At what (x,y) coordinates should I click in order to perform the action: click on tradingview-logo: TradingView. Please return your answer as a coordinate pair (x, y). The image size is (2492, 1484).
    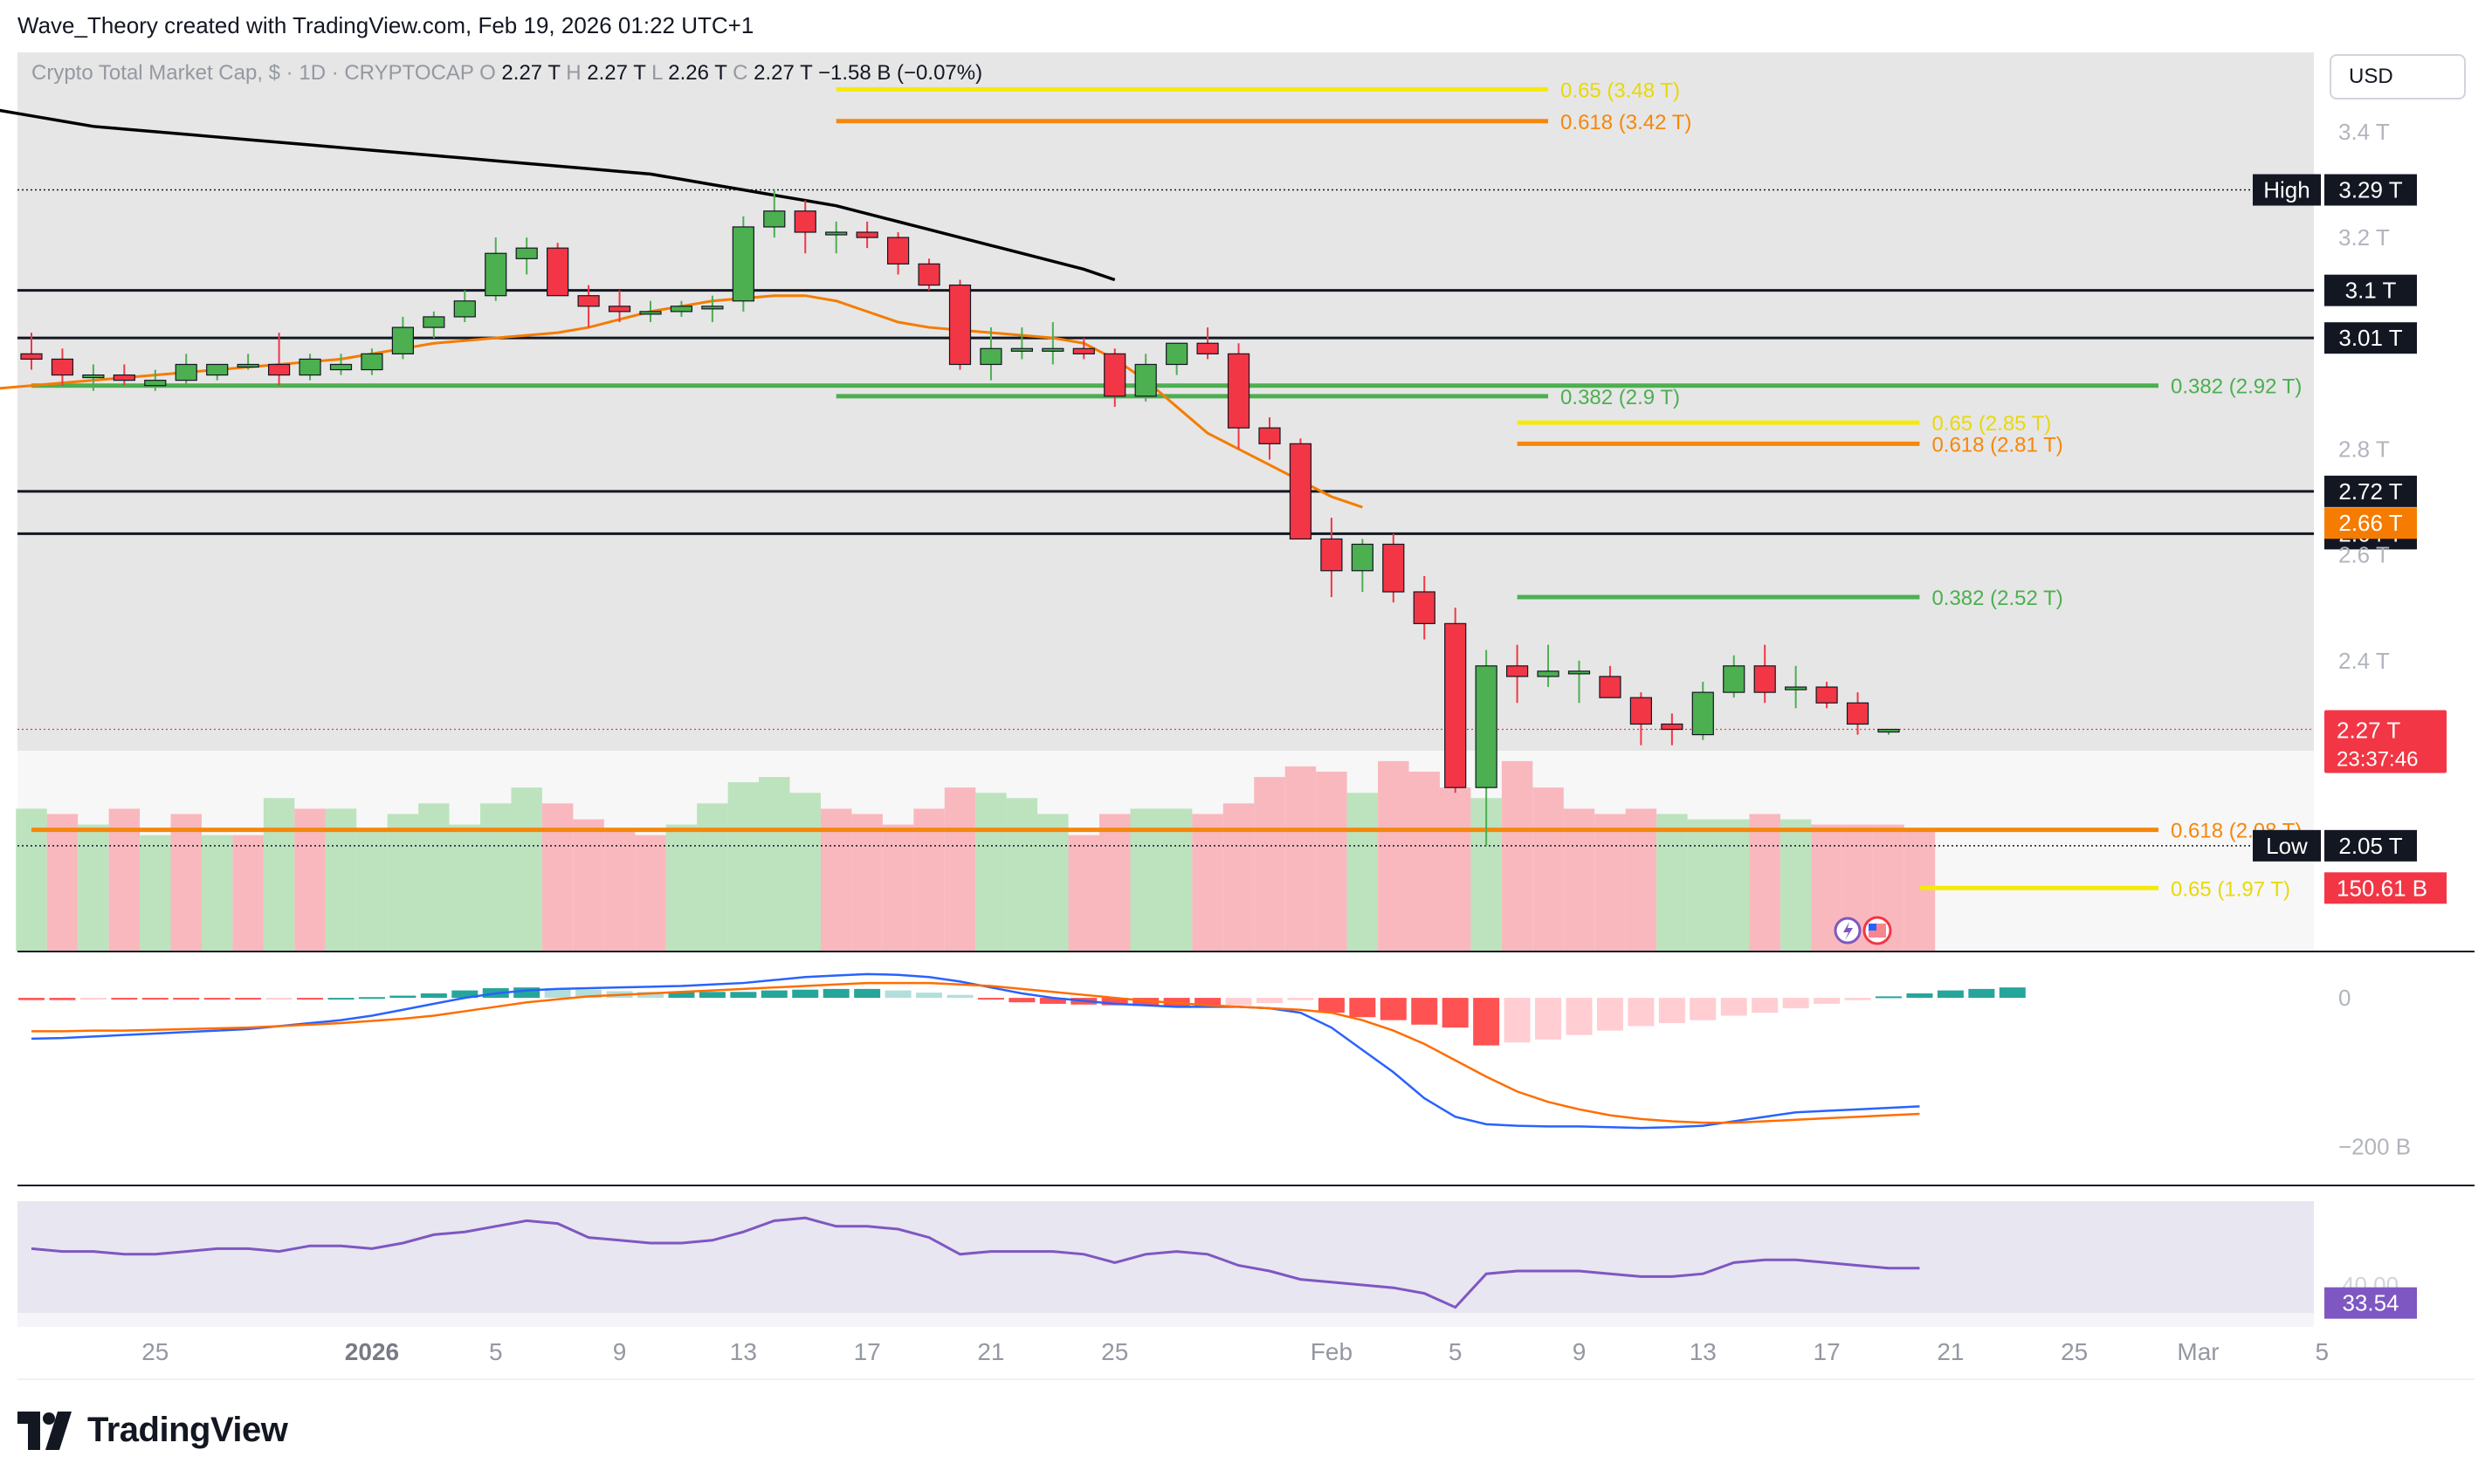
    Looking at the image, I should click on (153, 1430).